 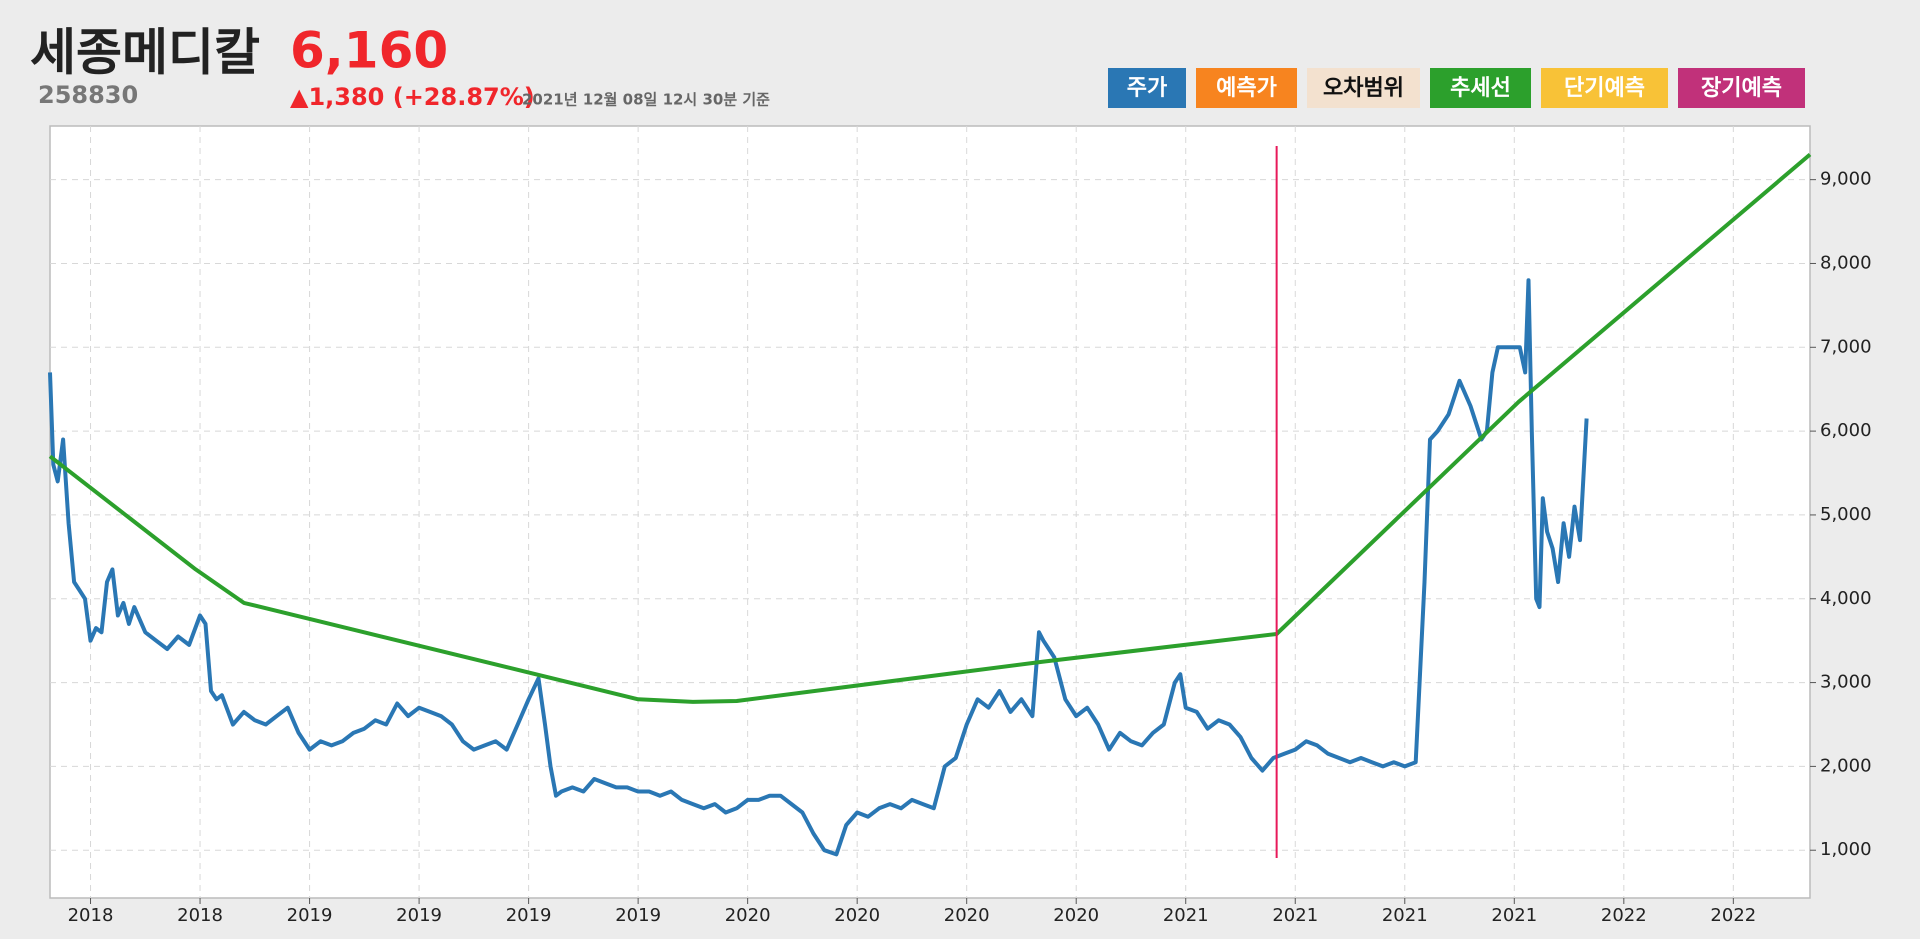 I want to click on y-tick-label: 6,000, so click(x=1846, y=430).